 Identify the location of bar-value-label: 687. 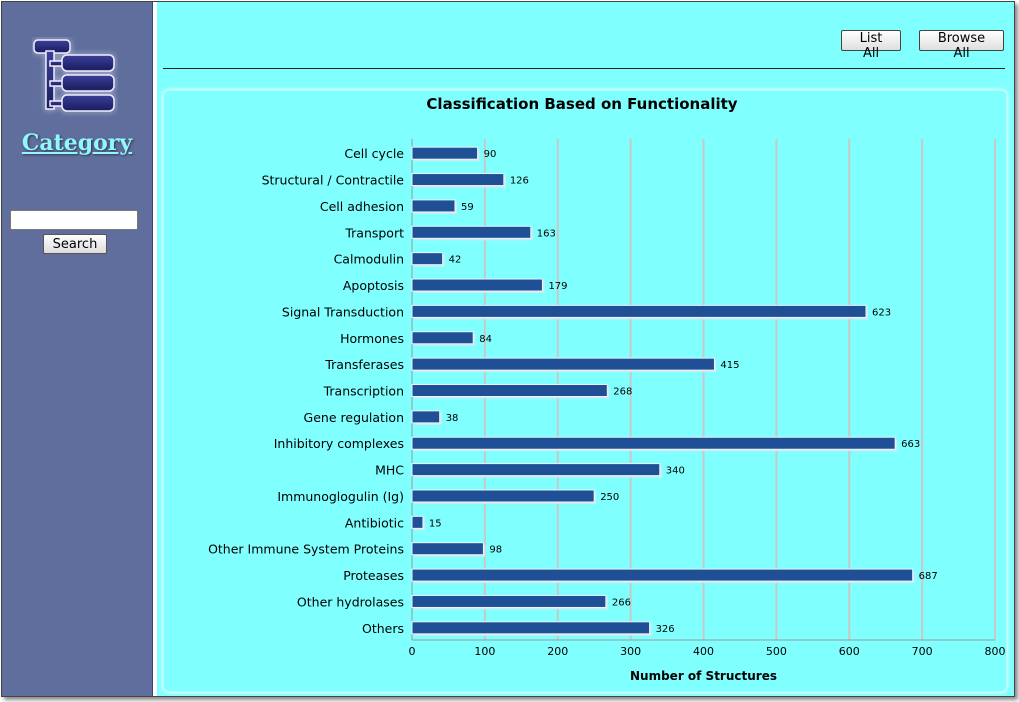
(928, 576).